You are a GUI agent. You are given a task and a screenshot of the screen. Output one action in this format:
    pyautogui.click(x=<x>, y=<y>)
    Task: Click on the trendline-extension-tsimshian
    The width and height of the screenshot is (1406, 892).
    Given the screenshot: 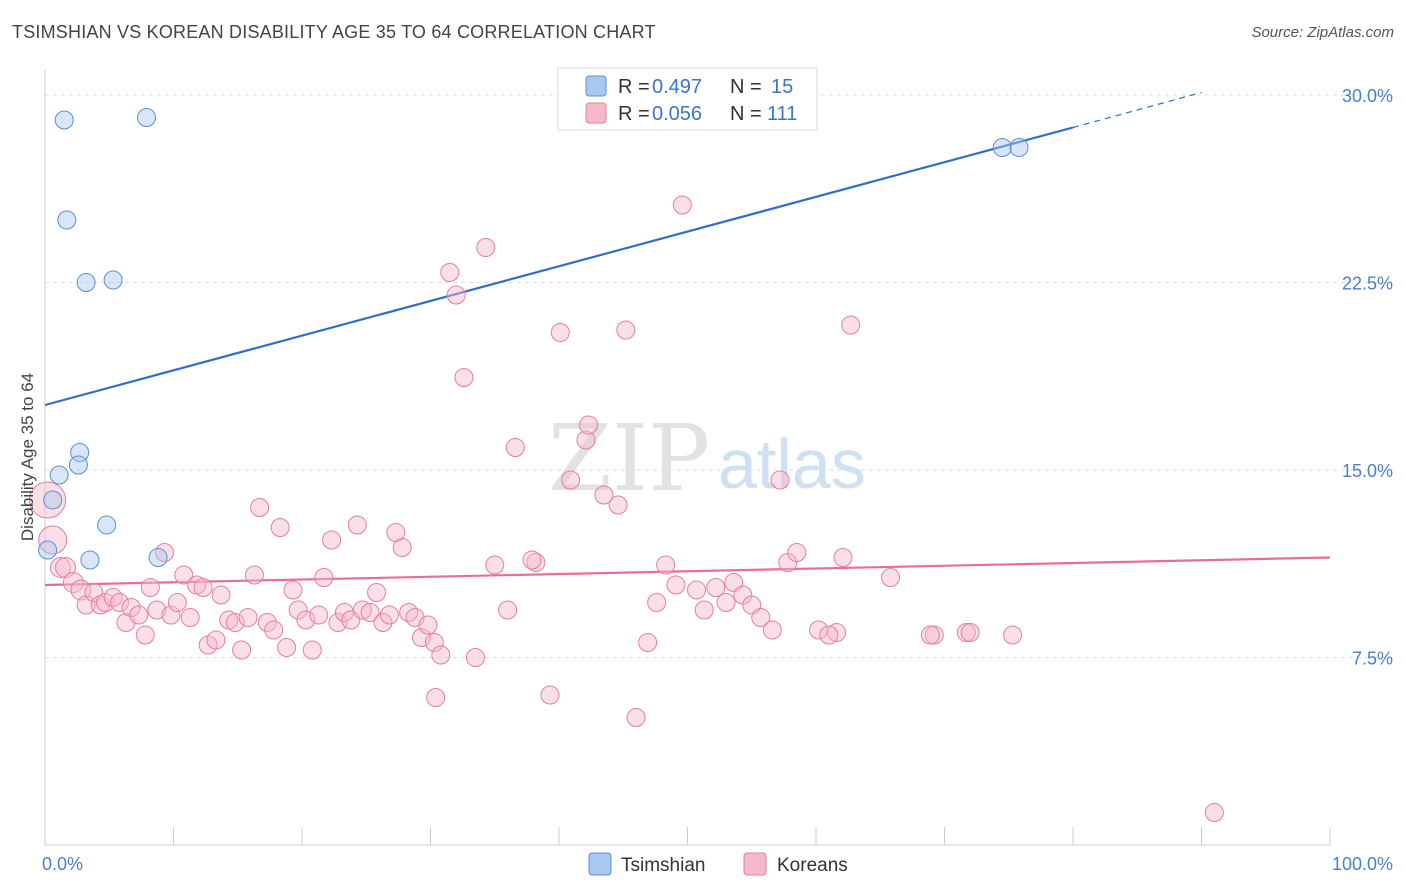 What is the action you would take?
    pyautogui.click(x=1137, y=110)
    